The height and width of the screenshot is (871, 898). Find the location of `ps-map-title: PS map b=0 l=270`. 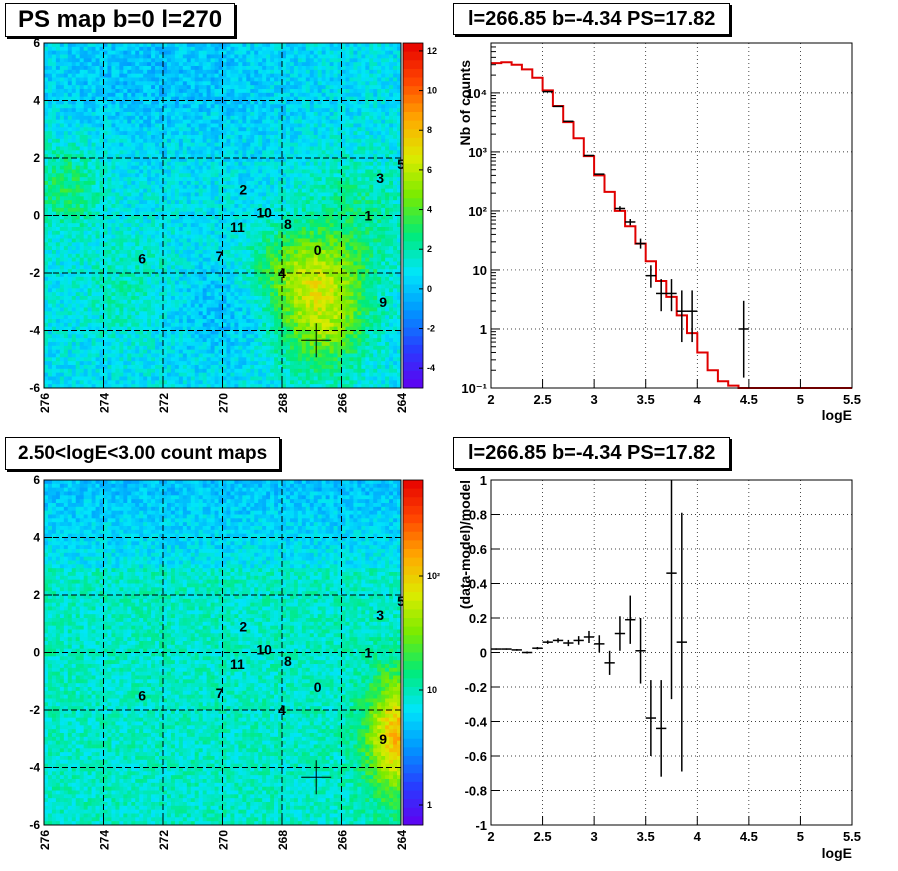

ps-map-title: PS map b=0 l=270 is located at coordinates (120, 20).